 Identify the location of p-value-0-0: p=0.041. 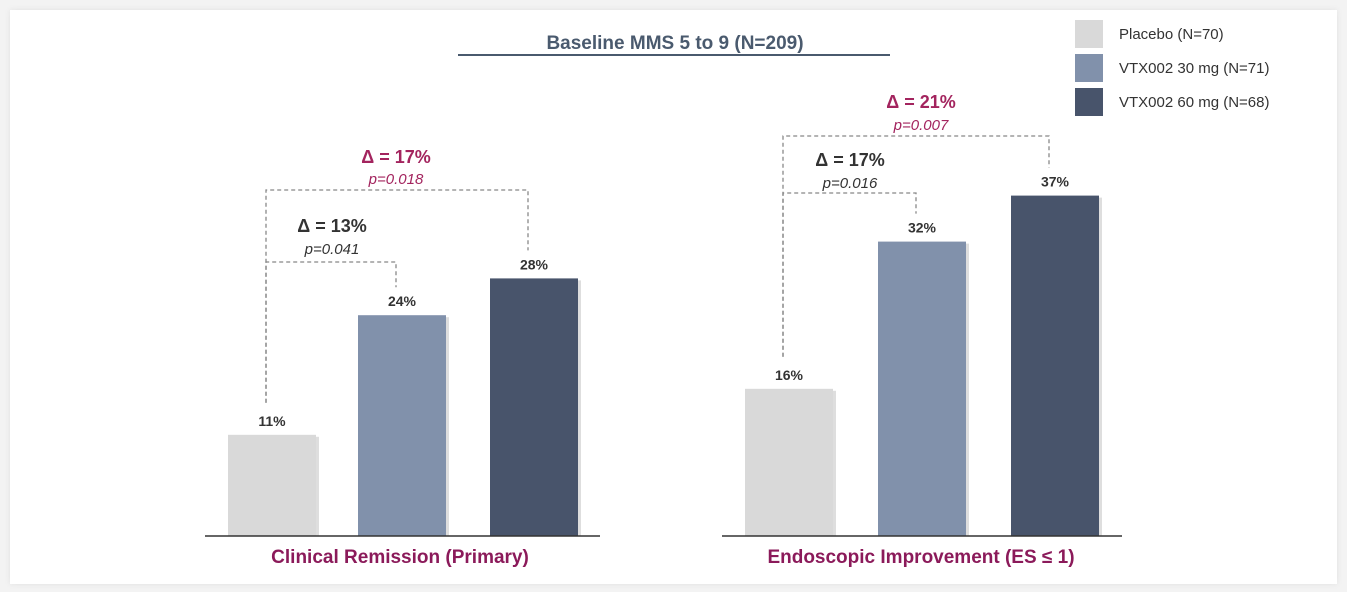
(332, 249).